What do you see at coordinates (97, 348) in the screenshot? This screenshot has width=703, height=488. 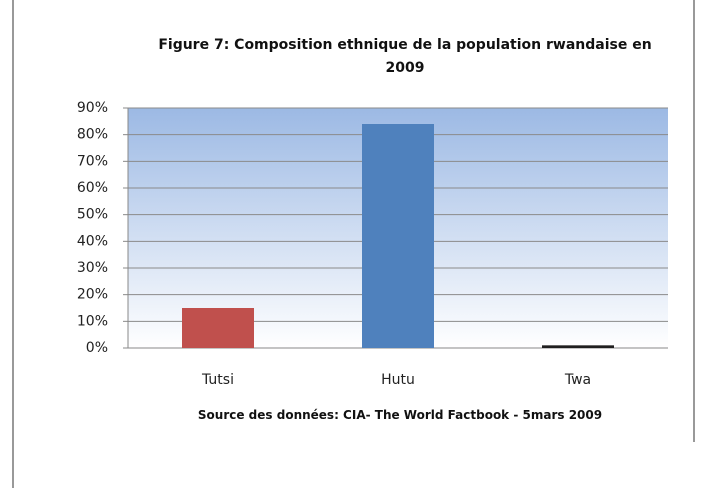 I see `y-tick-label: 0%` at bounding box center [97, 348].